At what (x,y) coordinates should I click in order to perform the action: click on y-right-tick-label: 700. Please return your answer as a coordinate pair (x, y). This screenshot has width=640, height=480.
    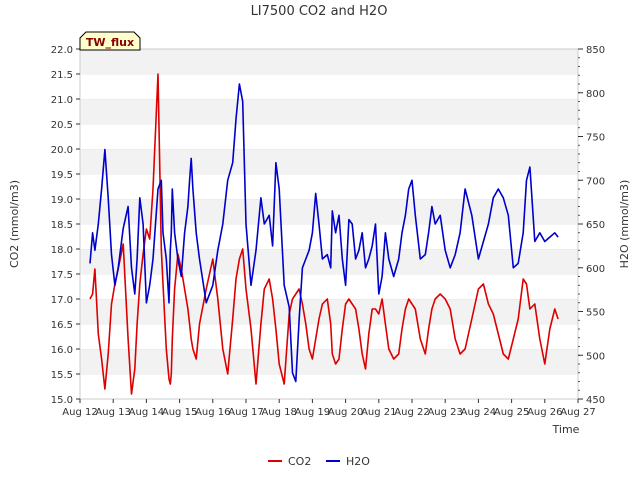
    Looking at the image, I should click on (595, 181).